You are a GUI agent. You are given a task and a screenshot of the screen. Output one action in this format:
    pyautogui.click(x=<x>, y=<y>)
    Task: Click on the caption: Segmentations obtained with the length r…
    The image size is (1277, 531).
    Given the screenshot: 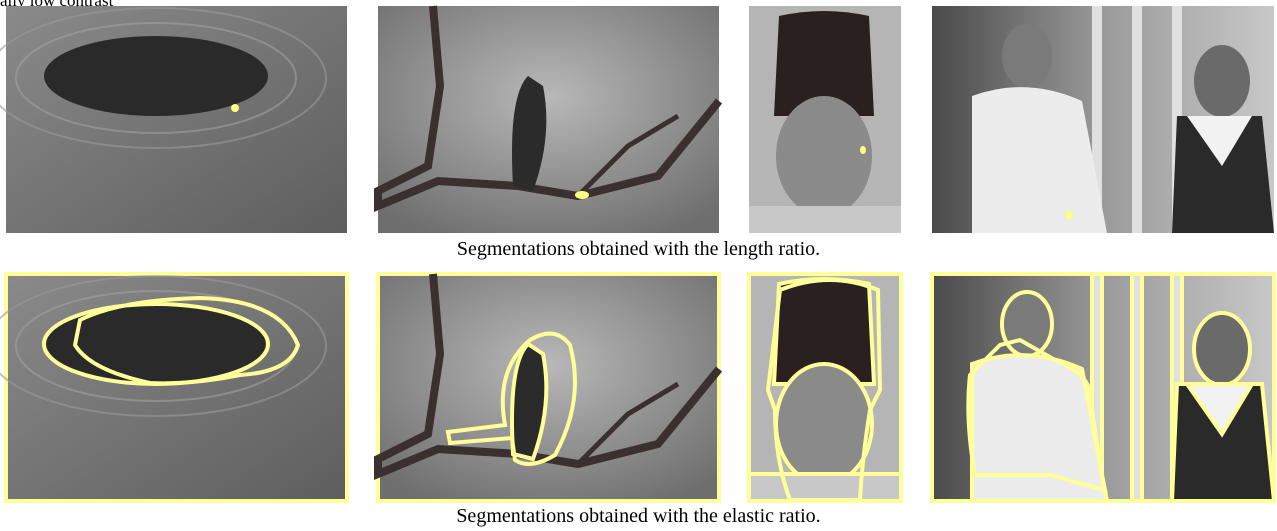 What is the action you would take?
    pyautogui.click(x=638, y=249)
    